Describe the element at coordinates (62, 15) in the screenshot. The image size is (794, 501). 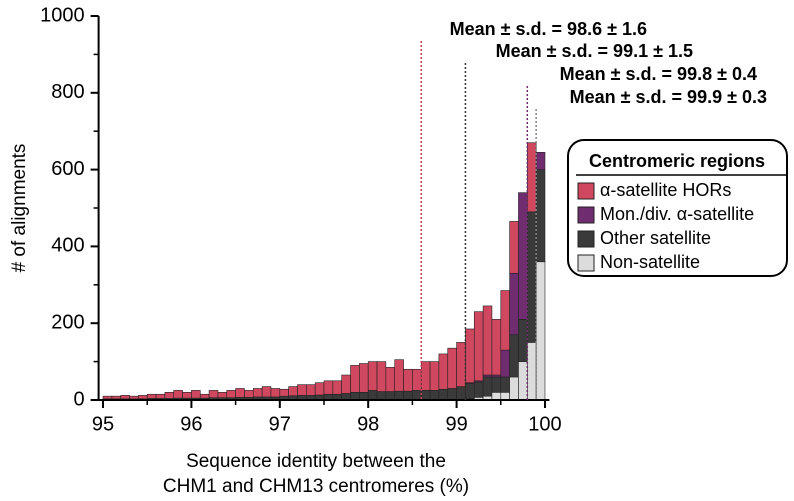
I see `y-tick-label: 1000` at that location.